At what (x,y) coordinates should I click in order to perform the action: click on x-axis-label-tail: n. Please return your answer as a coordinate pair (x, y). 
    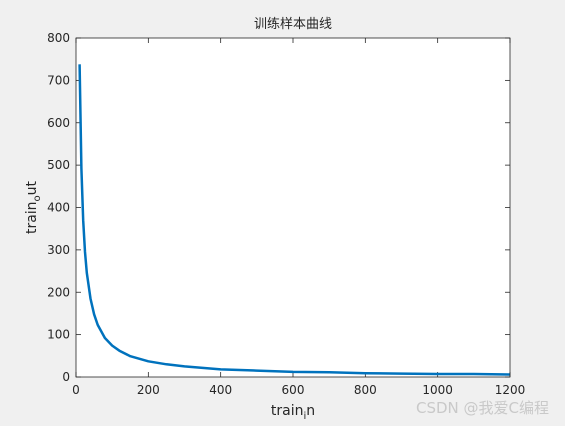
    Looking at the image, I should click on (310, 411).